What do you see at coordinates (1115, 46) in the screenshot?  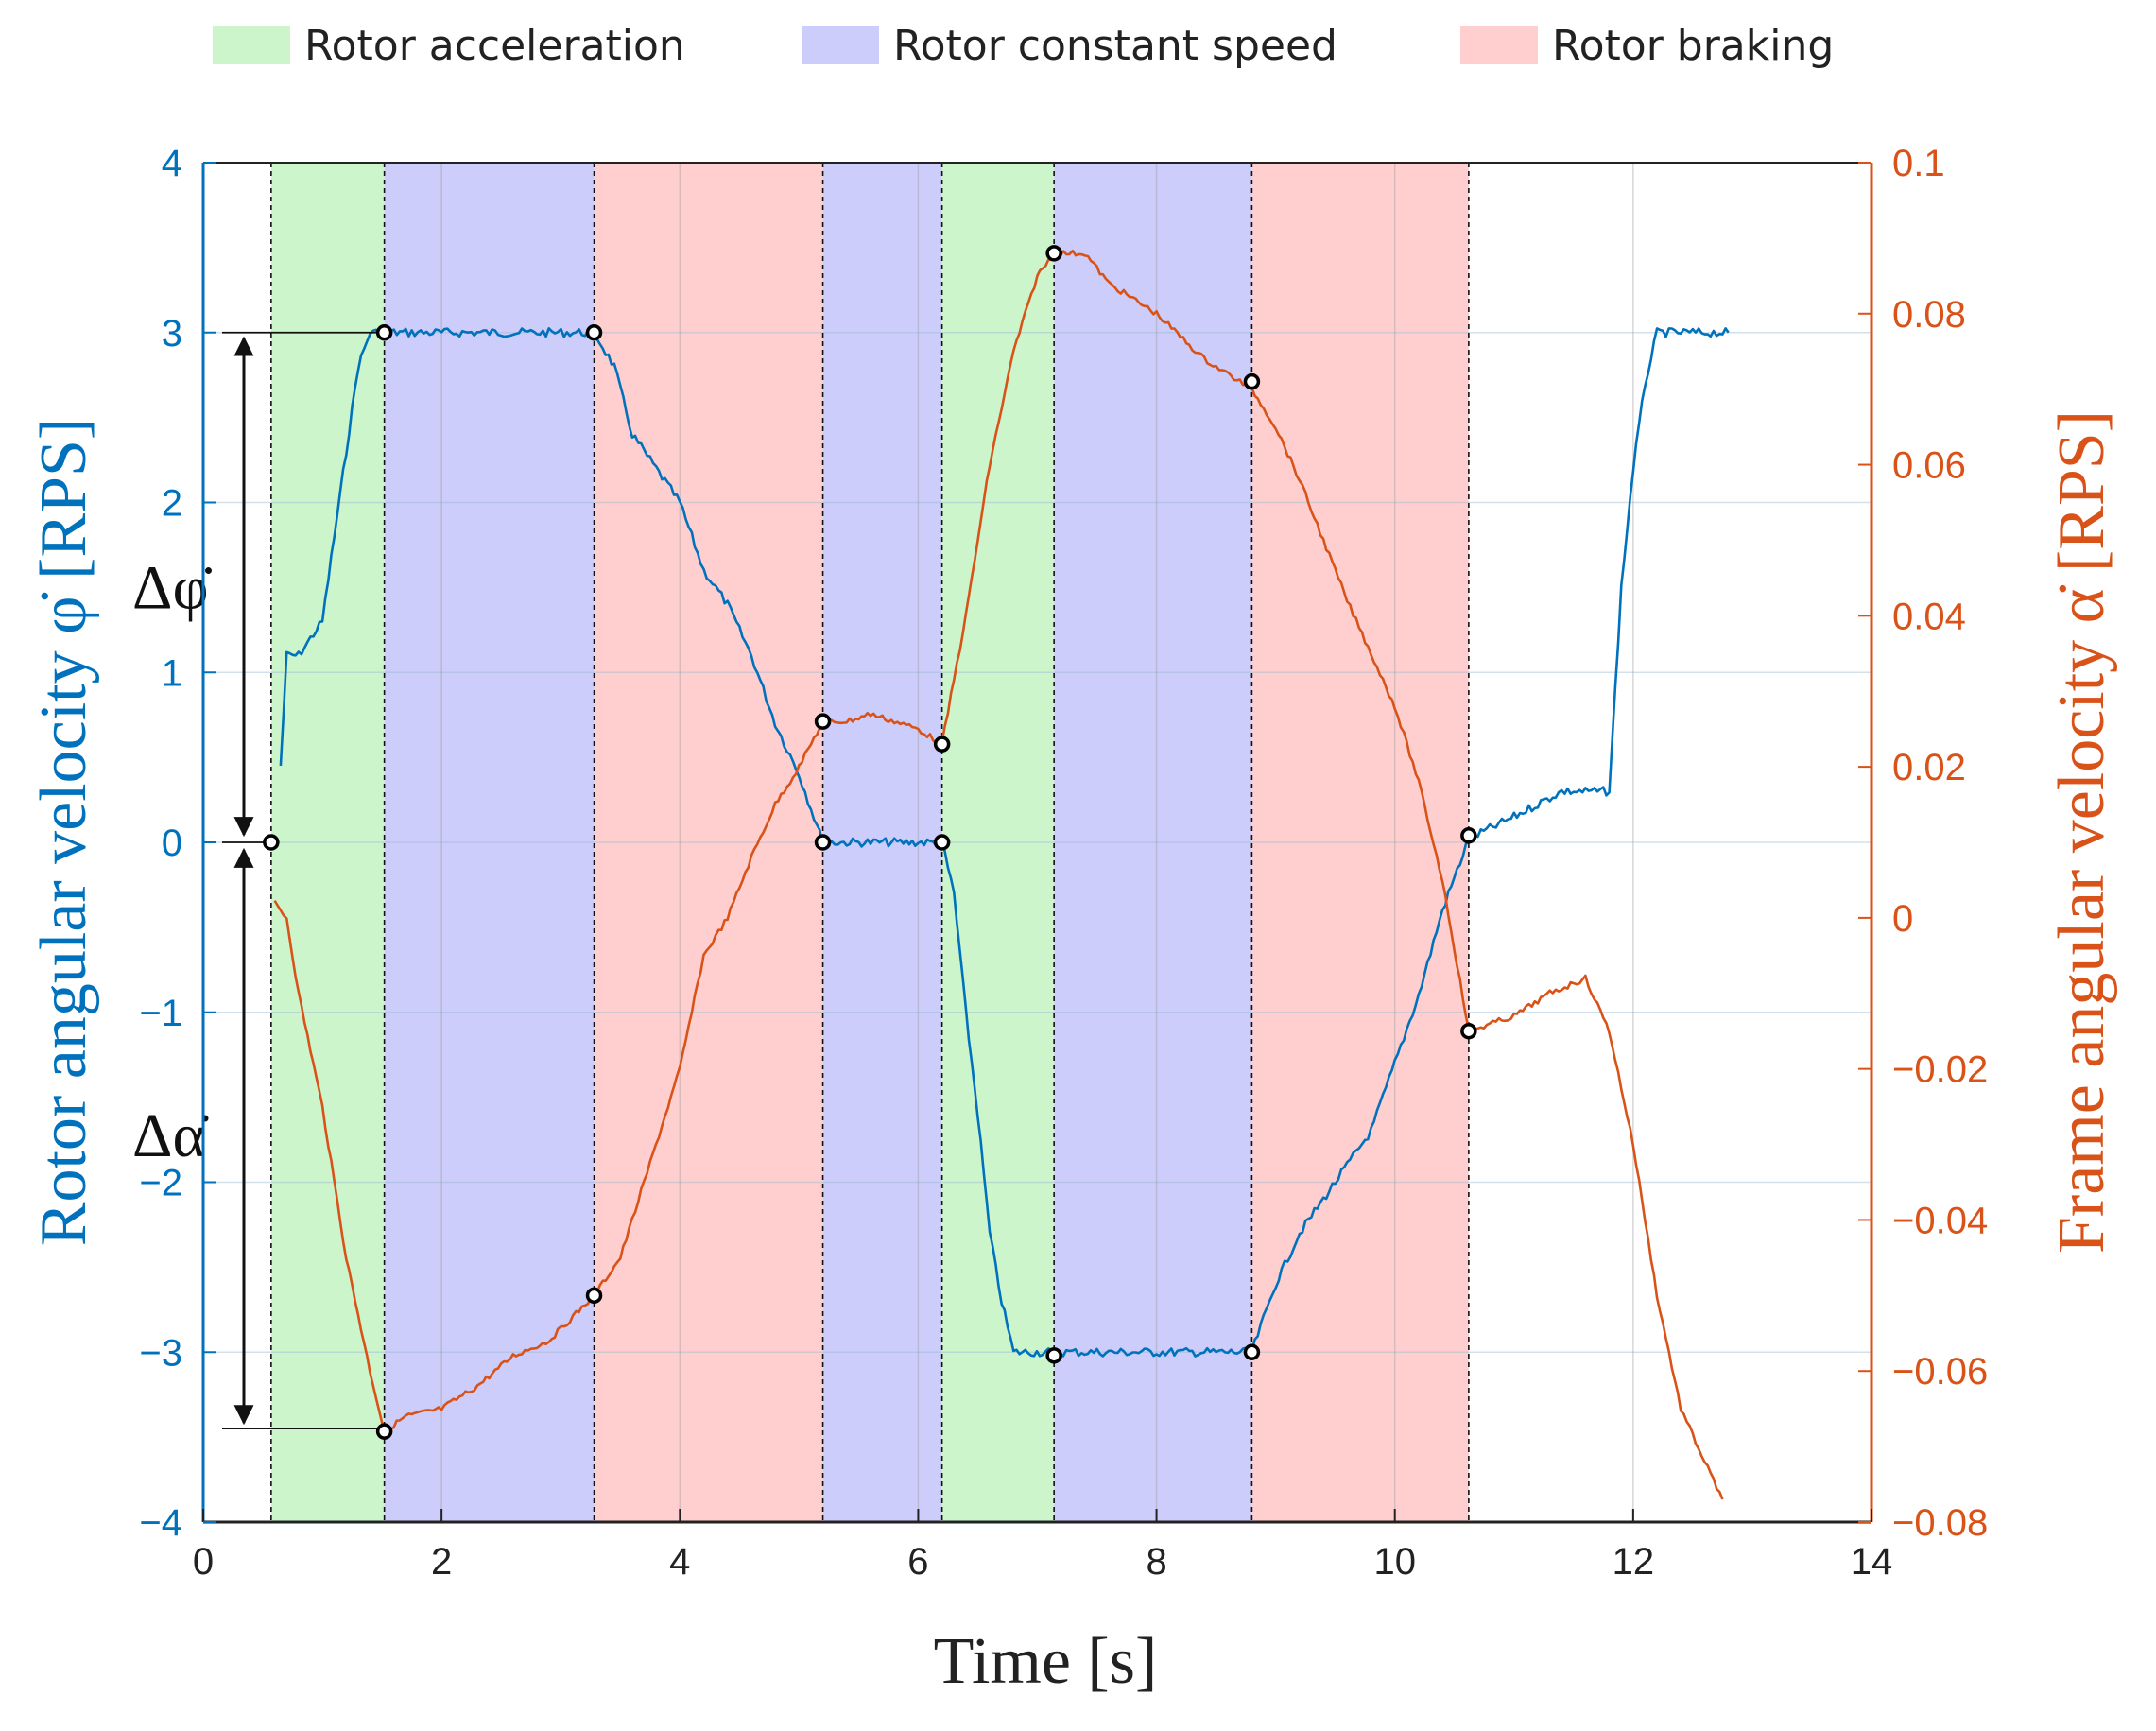 I see `legend-label: Rotor constant speed` at bounding box center [1115, 46].